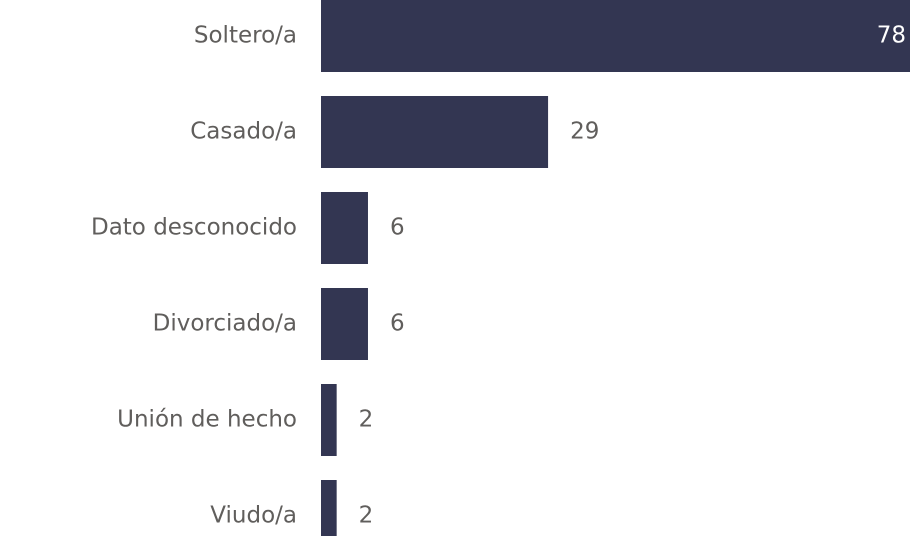 Image resolution: width=910 pixels, height=536 pixels. What do you see at coordinates (225, 324) in the screenshot?
I see `category-label: Divorciado/a` at bounding box center [225, 324].